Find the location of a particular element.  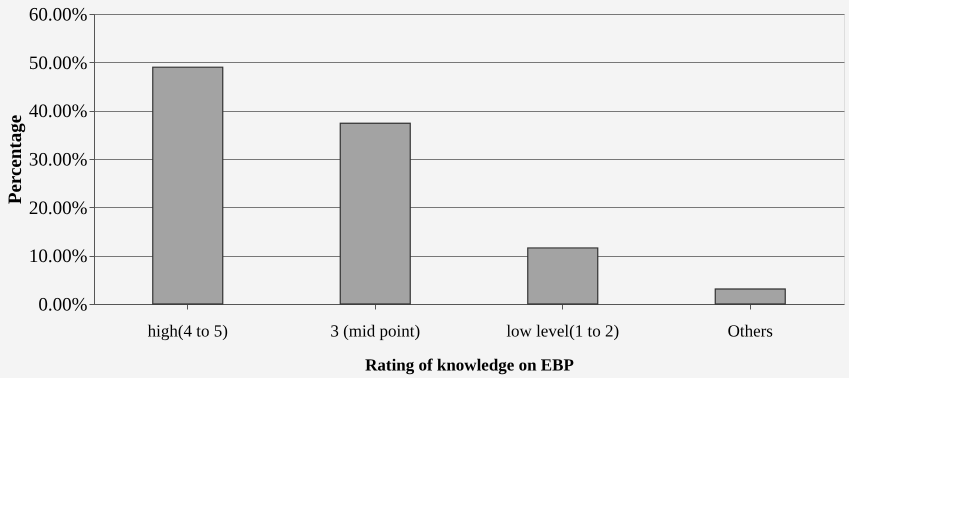

y-tick-label: 0.00% is located at coordinates (63, 305).